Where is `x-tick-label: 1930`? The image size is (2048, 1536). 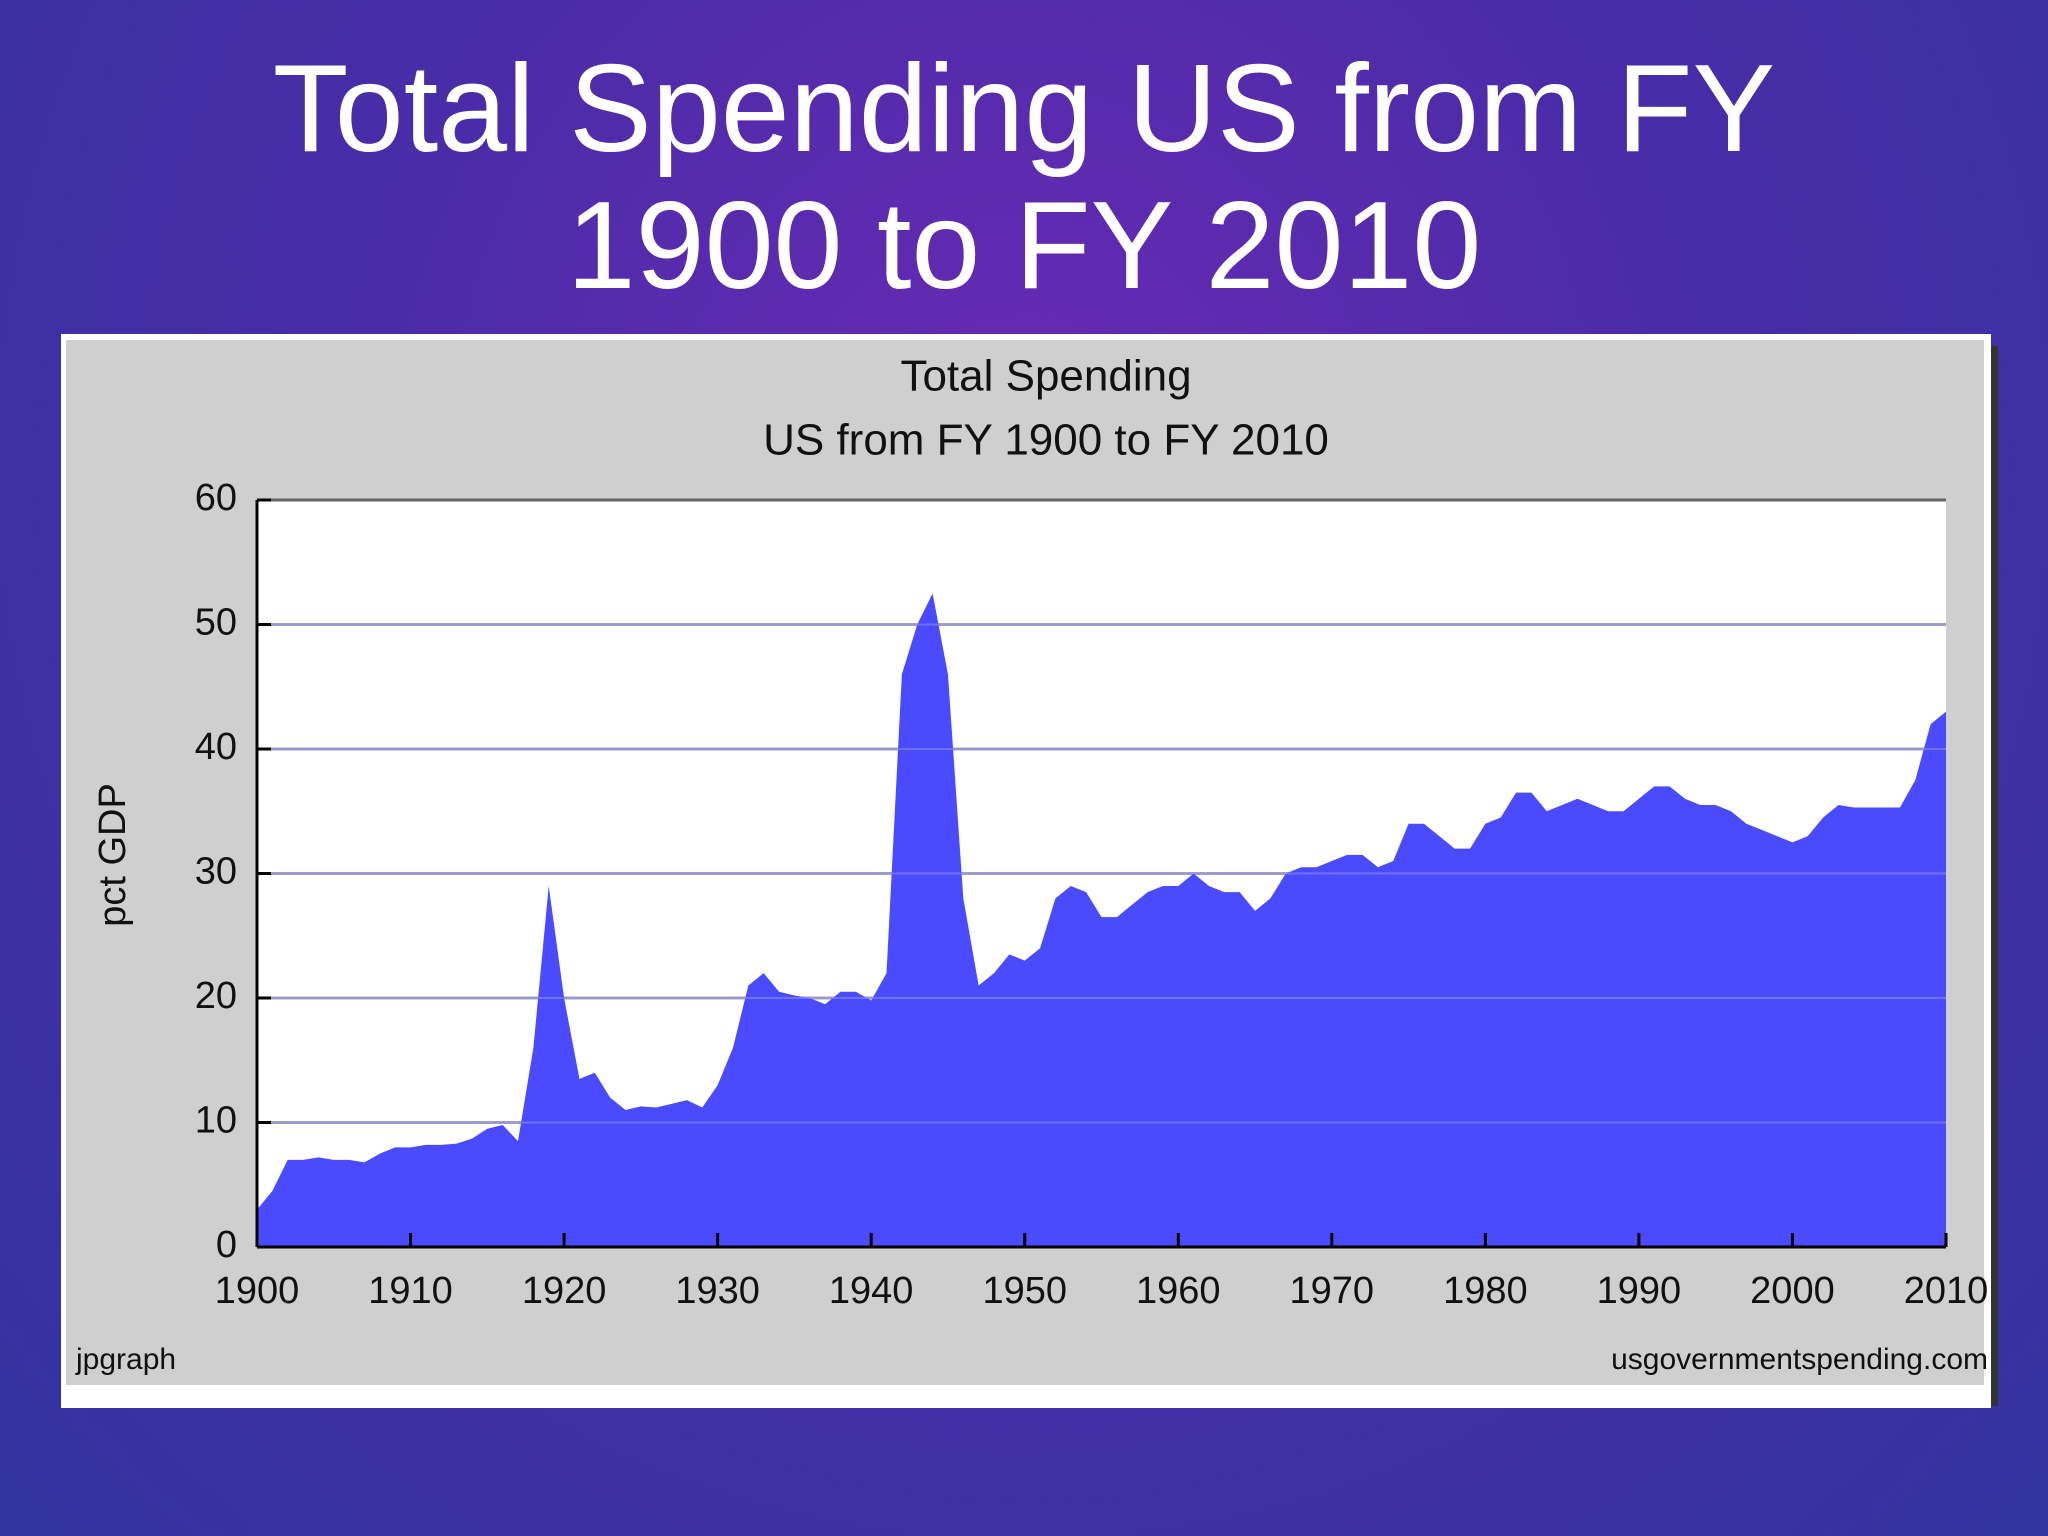
x-tick-label: 1930 is located at coordinates (717, 1291).